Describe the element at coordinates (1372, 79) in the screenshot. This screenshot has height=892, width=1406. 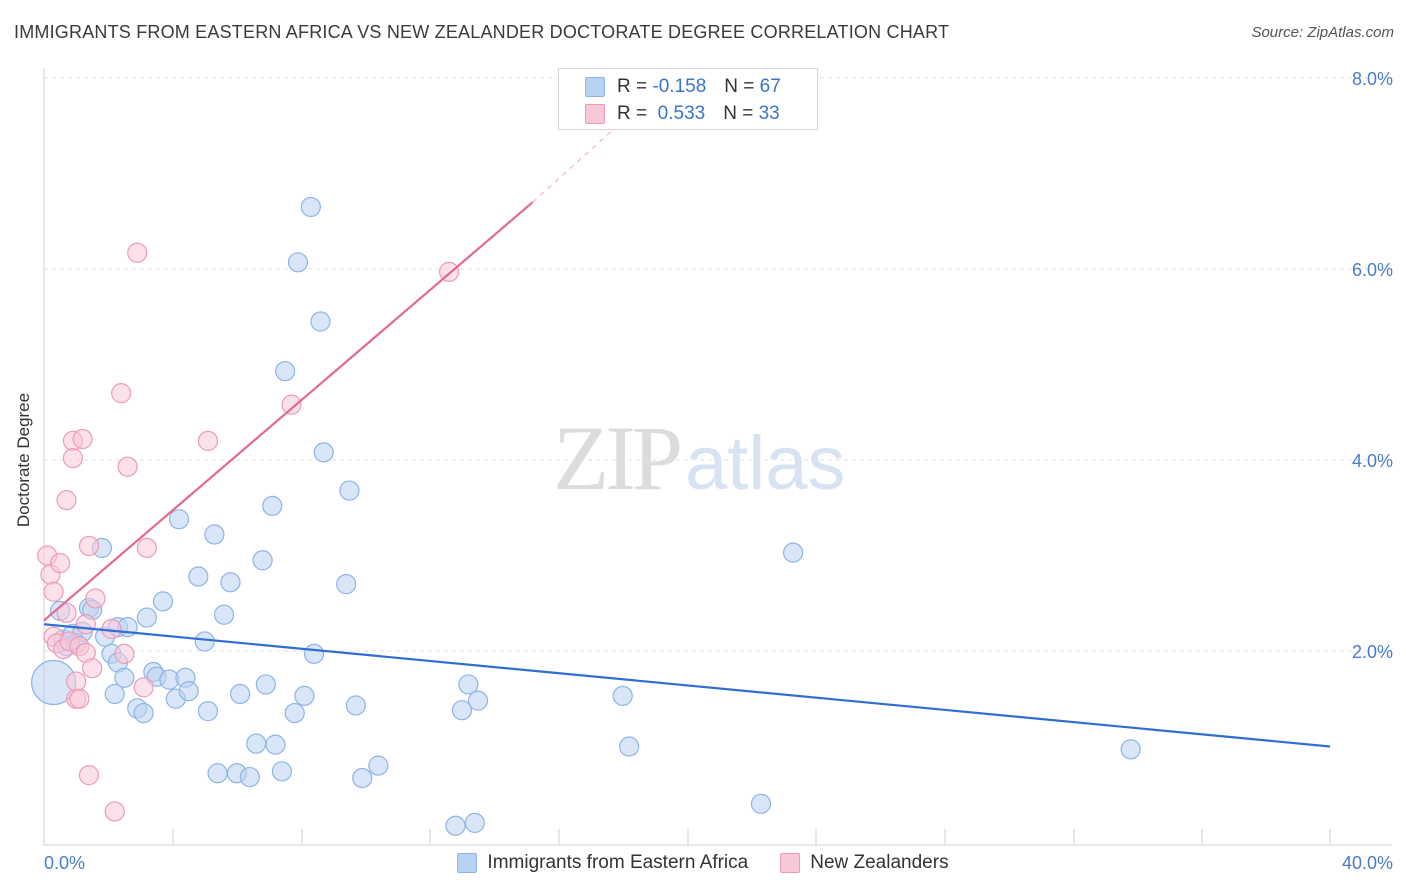
I see `y-tick-label: 8.0%` at that location.